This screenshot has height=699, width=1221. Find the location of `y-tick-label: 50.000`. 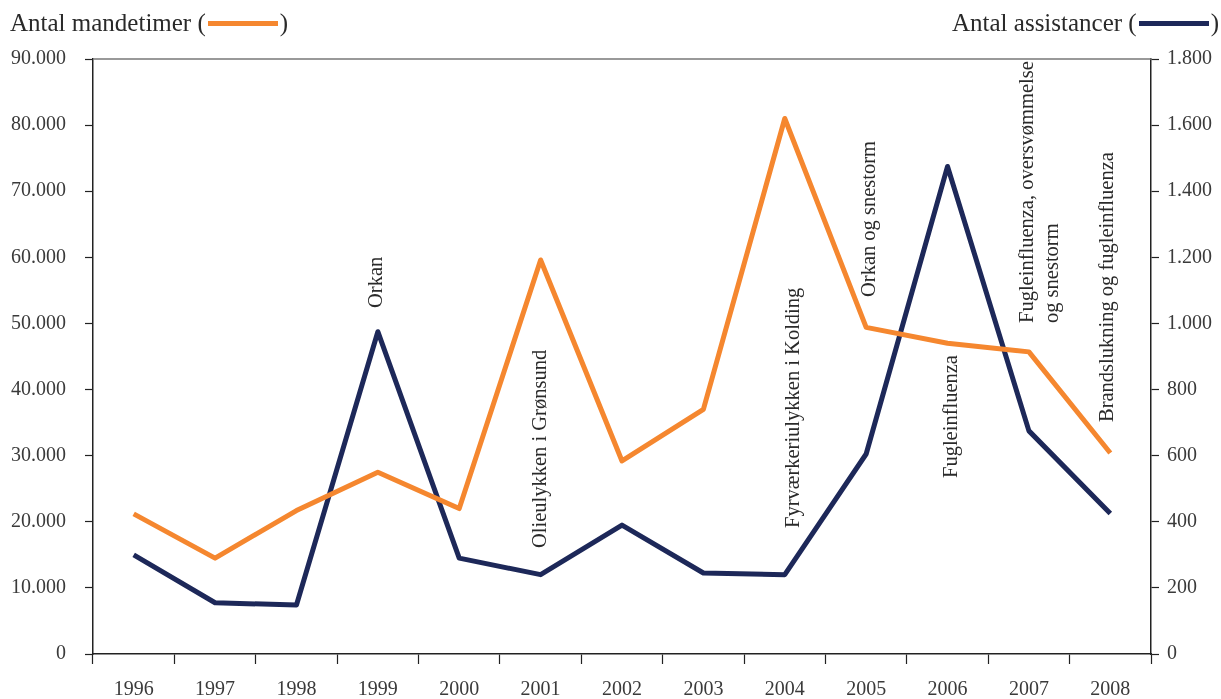

y-tick-label: 50.000 is located at coordinates (38, 321).